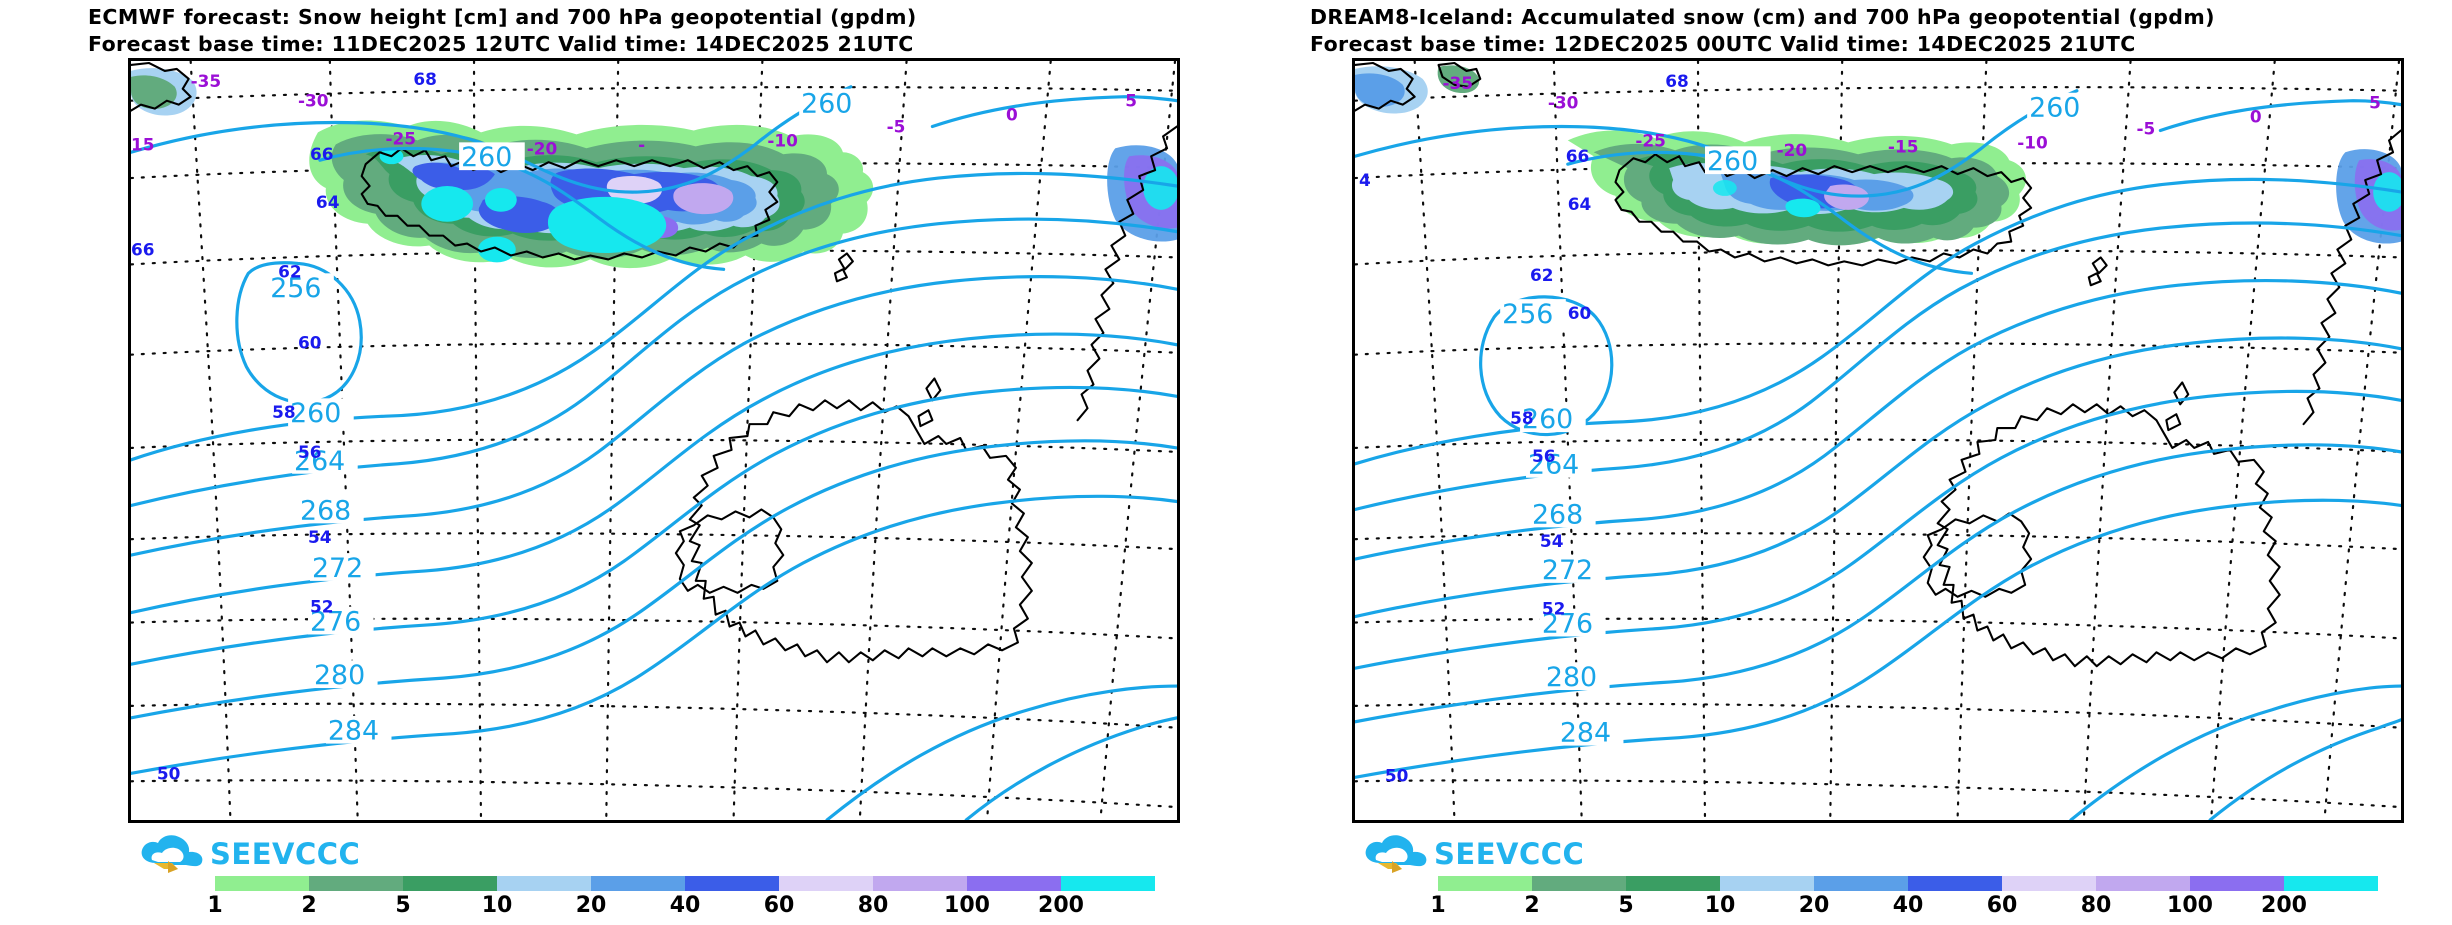 Image resolution: width=2452 pixels, height=925 pixels. Describe the element at coordinates (2256, 117) in the screenshot. I see `svg-text: 0` at that location.